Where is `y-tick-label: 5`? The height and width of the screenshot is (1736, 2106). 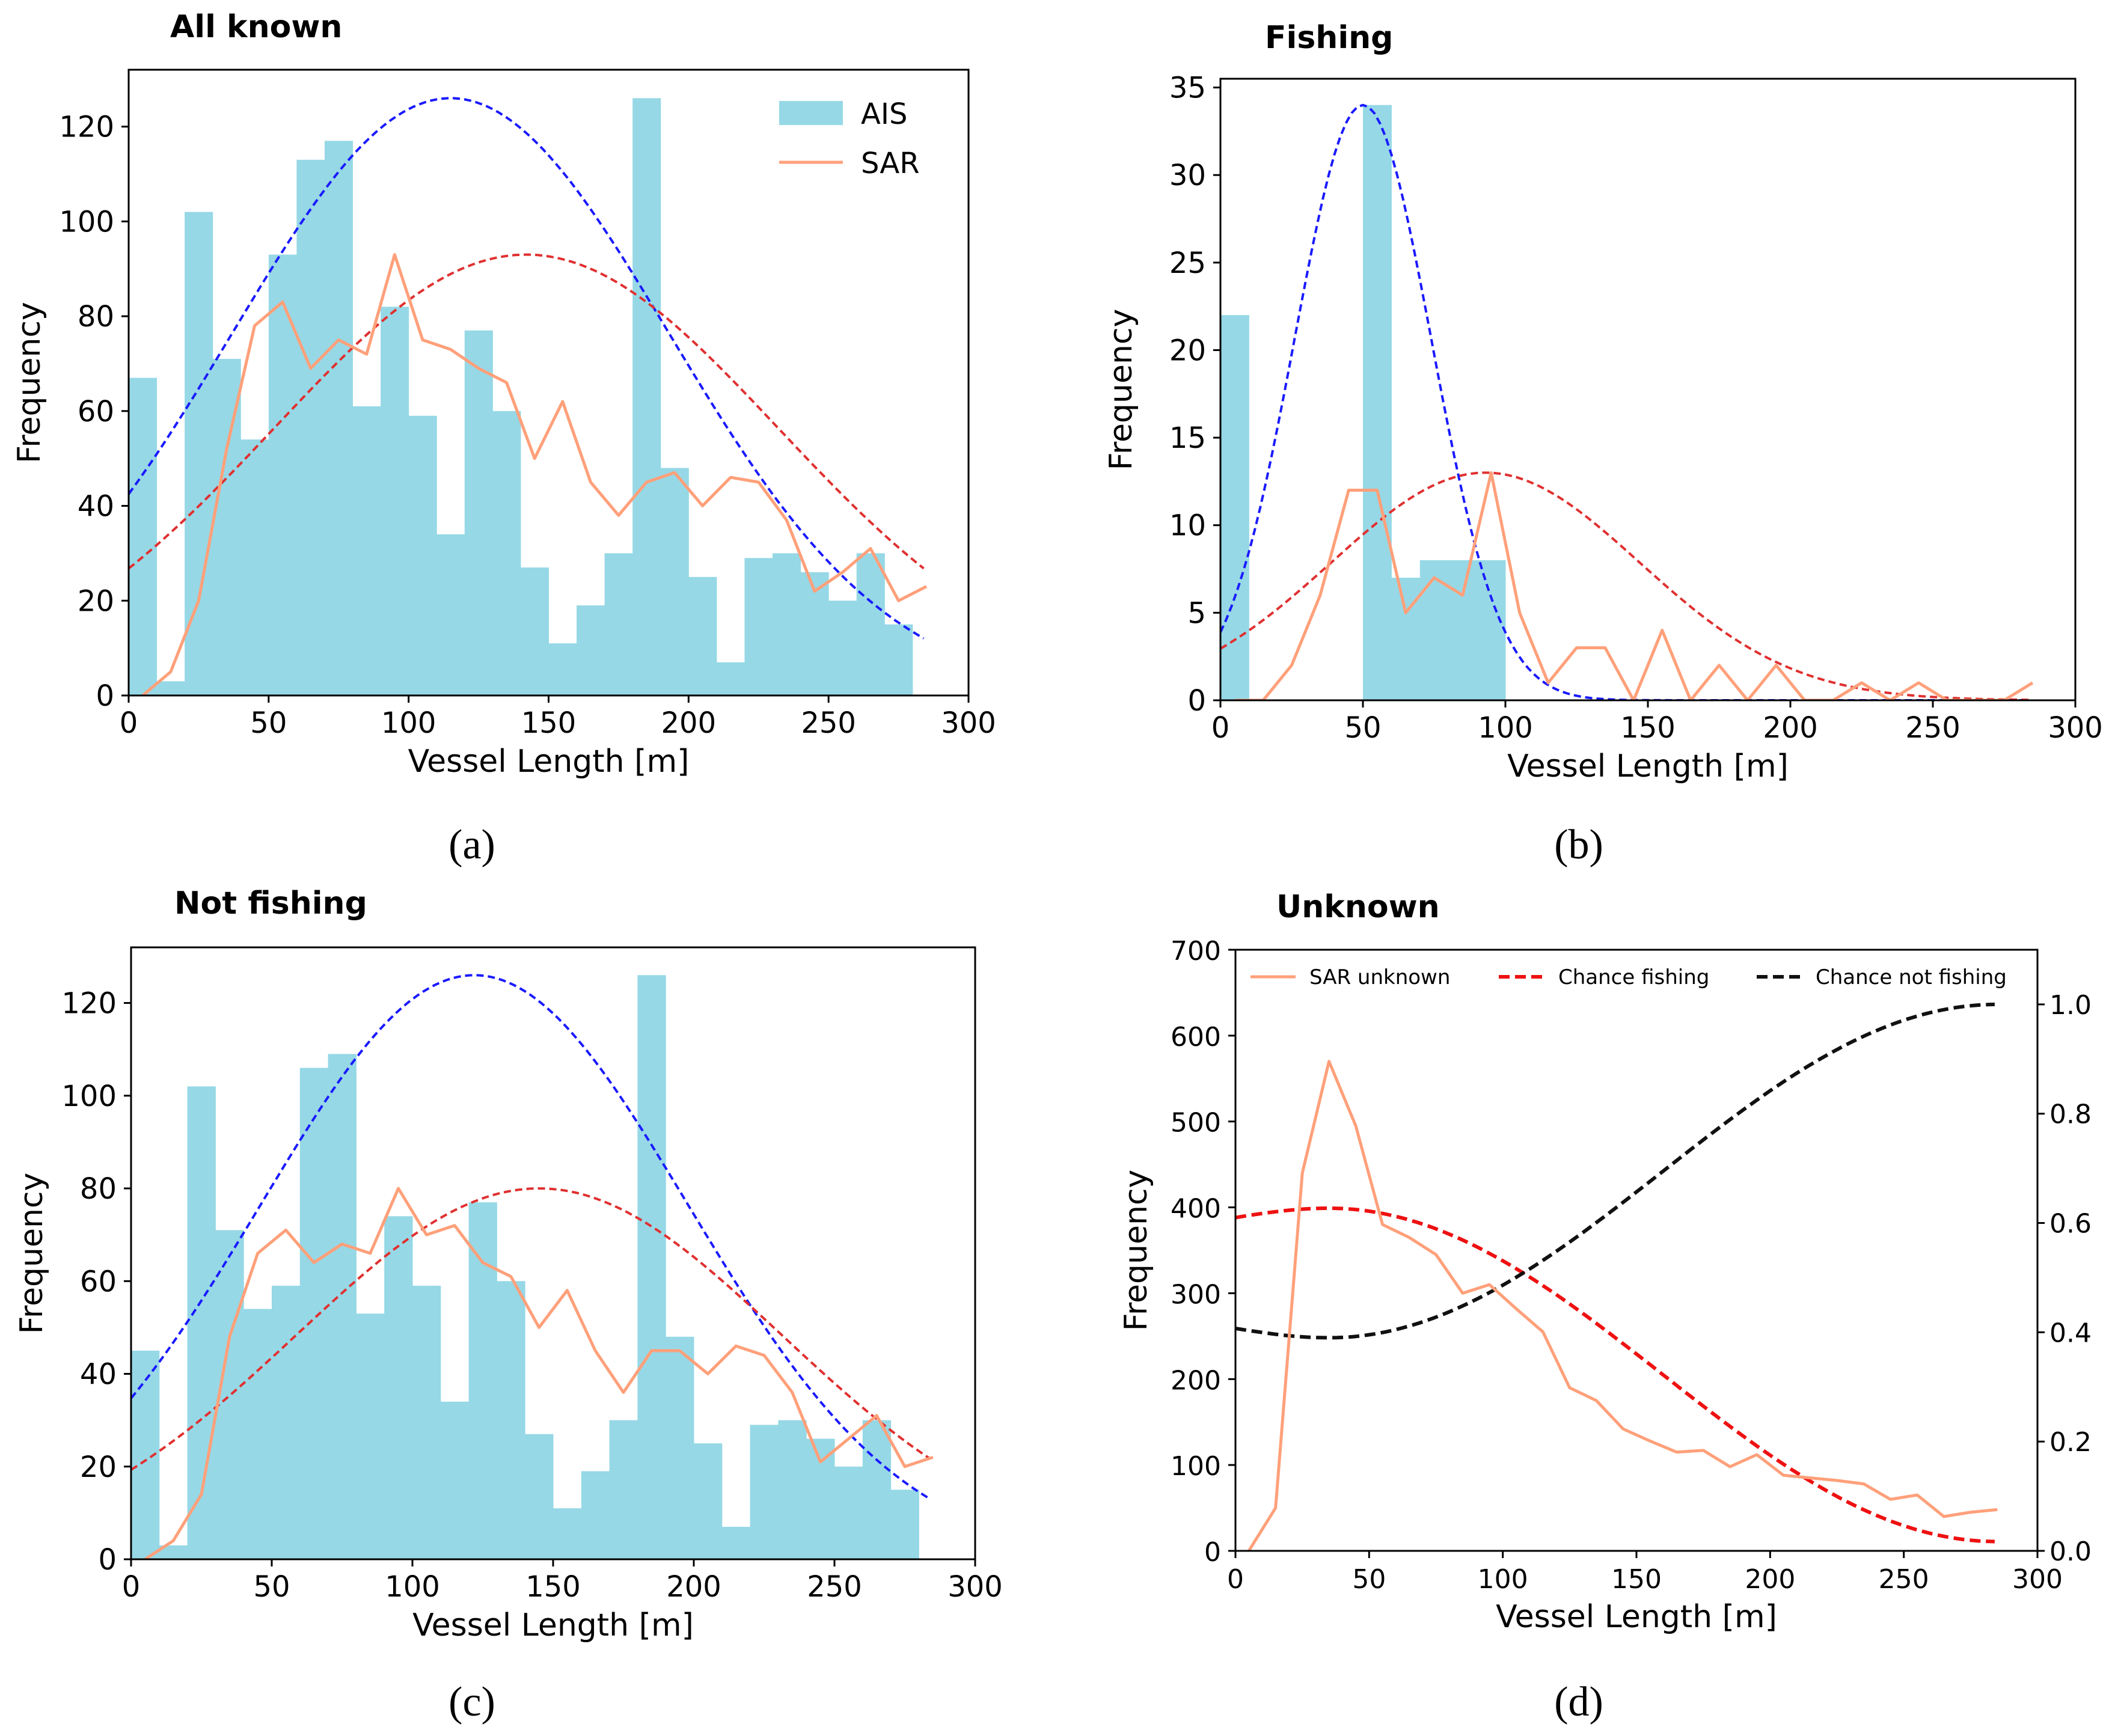
y-tick-label: 5 is located at coordinates (1196, 613).